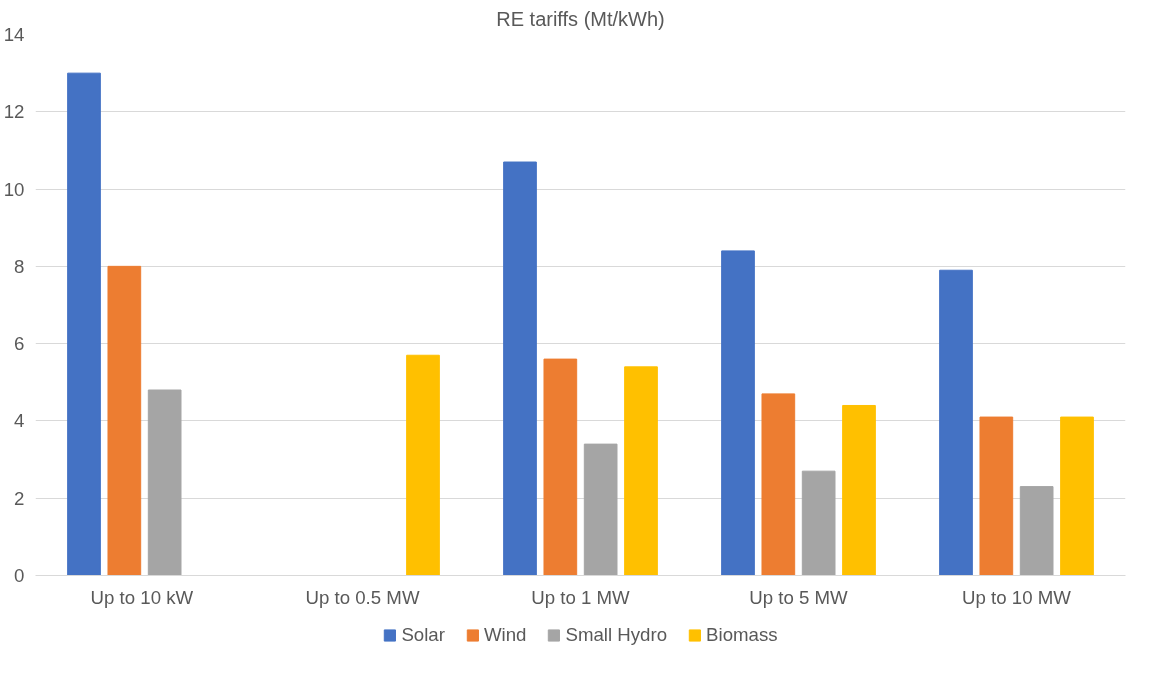  Describe the element at coordinates (423, 635) in the screenshot. I see `legend-label: Solar` at that location.